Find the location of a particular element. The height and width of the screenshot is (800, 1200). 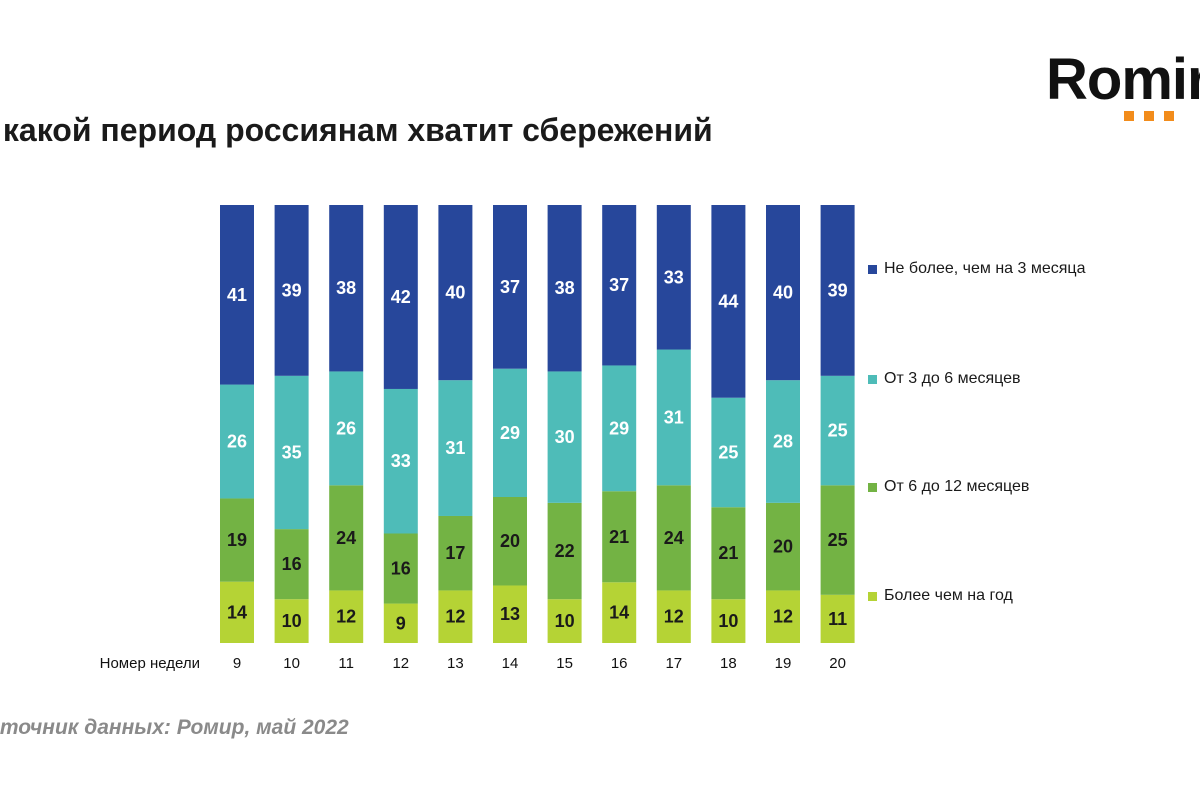

legend-label: Не более, чем на 3 месяца is located at coordinates (985, 268).